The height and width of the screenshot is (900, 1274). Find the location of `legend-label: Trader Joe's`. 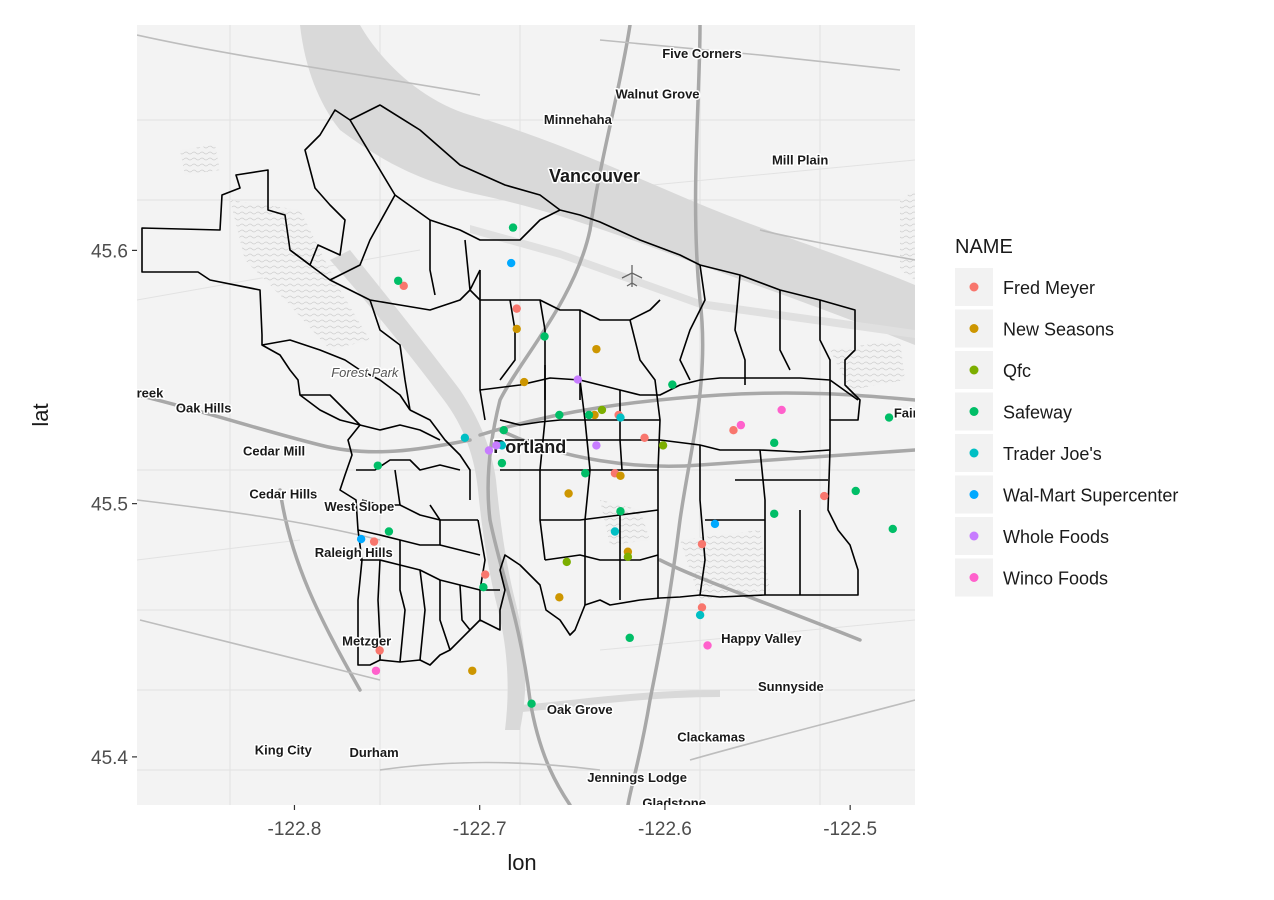

legend-label: Trader Joe's is located at coordinates (1052, 454).